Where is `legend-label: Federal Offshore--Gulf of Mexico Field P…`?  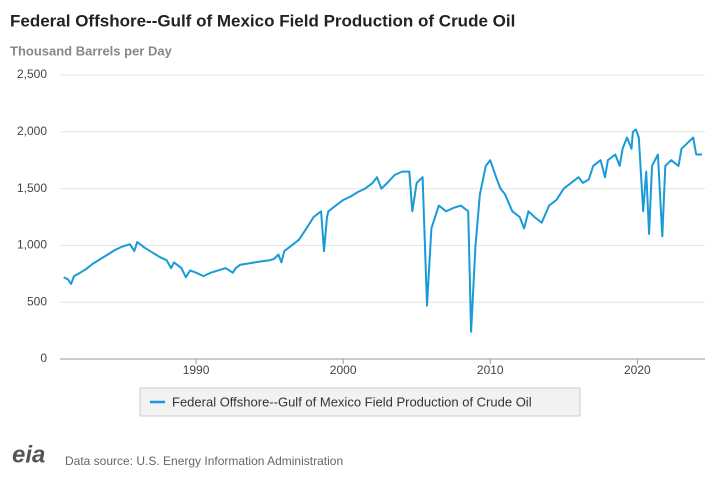 legend-label: Federal Offshore--Gulf of Mexico Field P… is located at coordinates (352, 401).